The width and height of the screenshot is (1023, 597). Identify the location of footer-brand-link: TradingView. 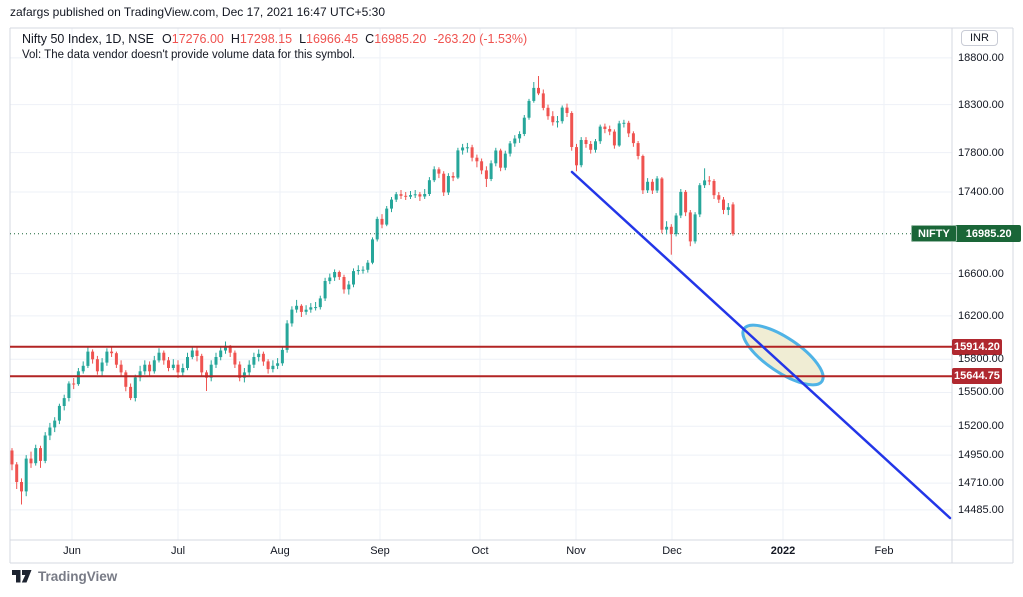
(64, 576).